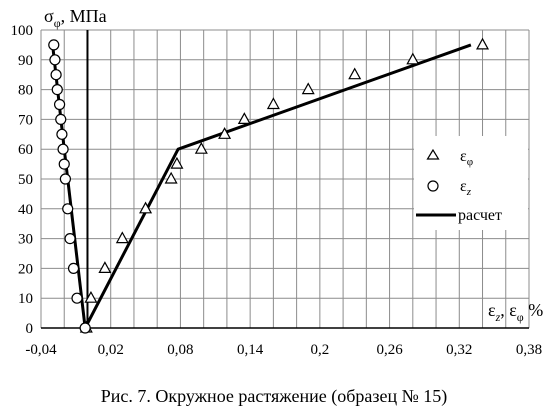  Describe the element at coordinates (480, 215) in the screenshot. I see `legend-label-calc: расчет` at that location.